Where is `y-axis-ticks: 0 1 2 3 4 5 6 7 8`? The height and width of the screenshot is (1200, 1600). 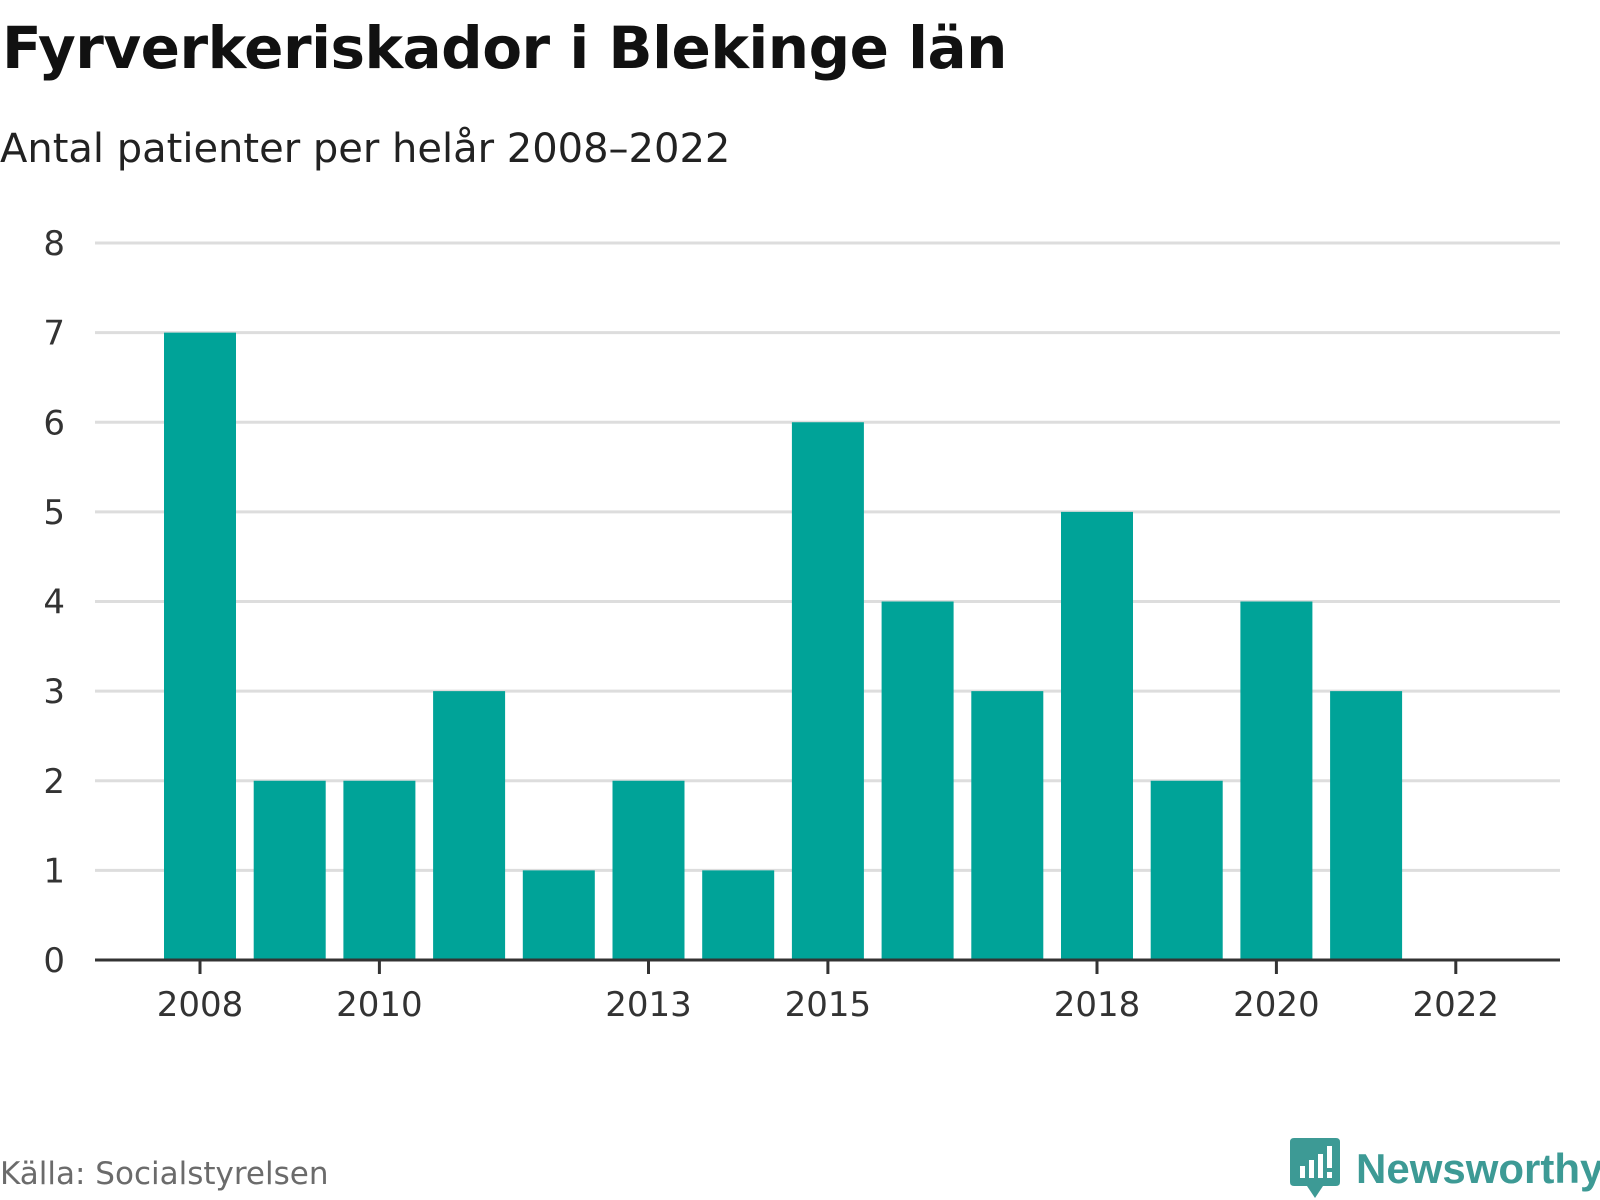 y-axis-ticks: 0 1 2 3 4 5 6 7 8 is located at coordinates (54, 602).